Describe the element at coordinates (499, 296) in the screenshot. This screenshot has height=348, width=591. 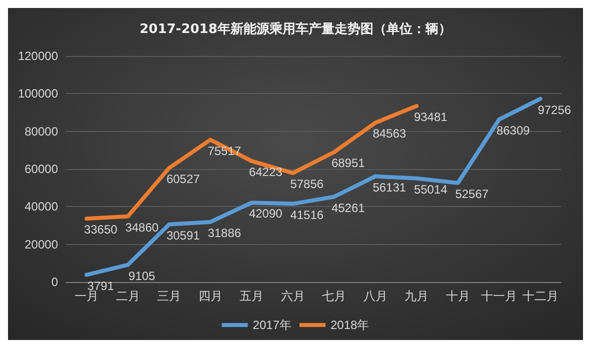
I see `x-tick-label: 十一月` at that location.